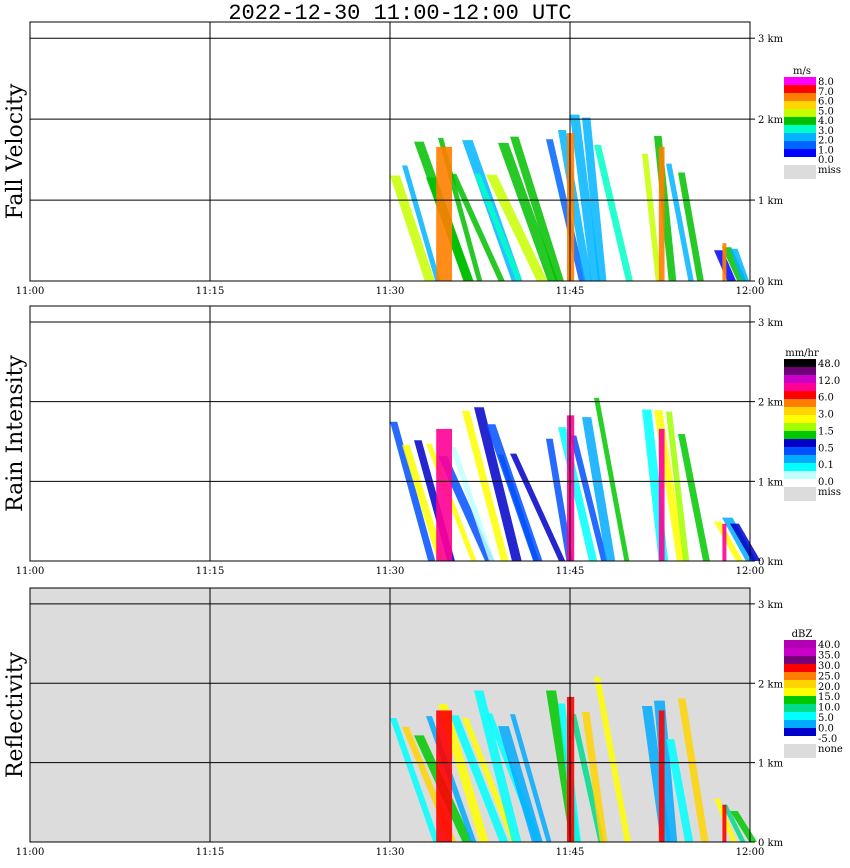 Image resolution: width=850 pixels, height=868 pixels. What do you see at coordinates (826, 92) in the screenshot?
I see `colorbar-label: 7.0` at bounding box center [826, 92].